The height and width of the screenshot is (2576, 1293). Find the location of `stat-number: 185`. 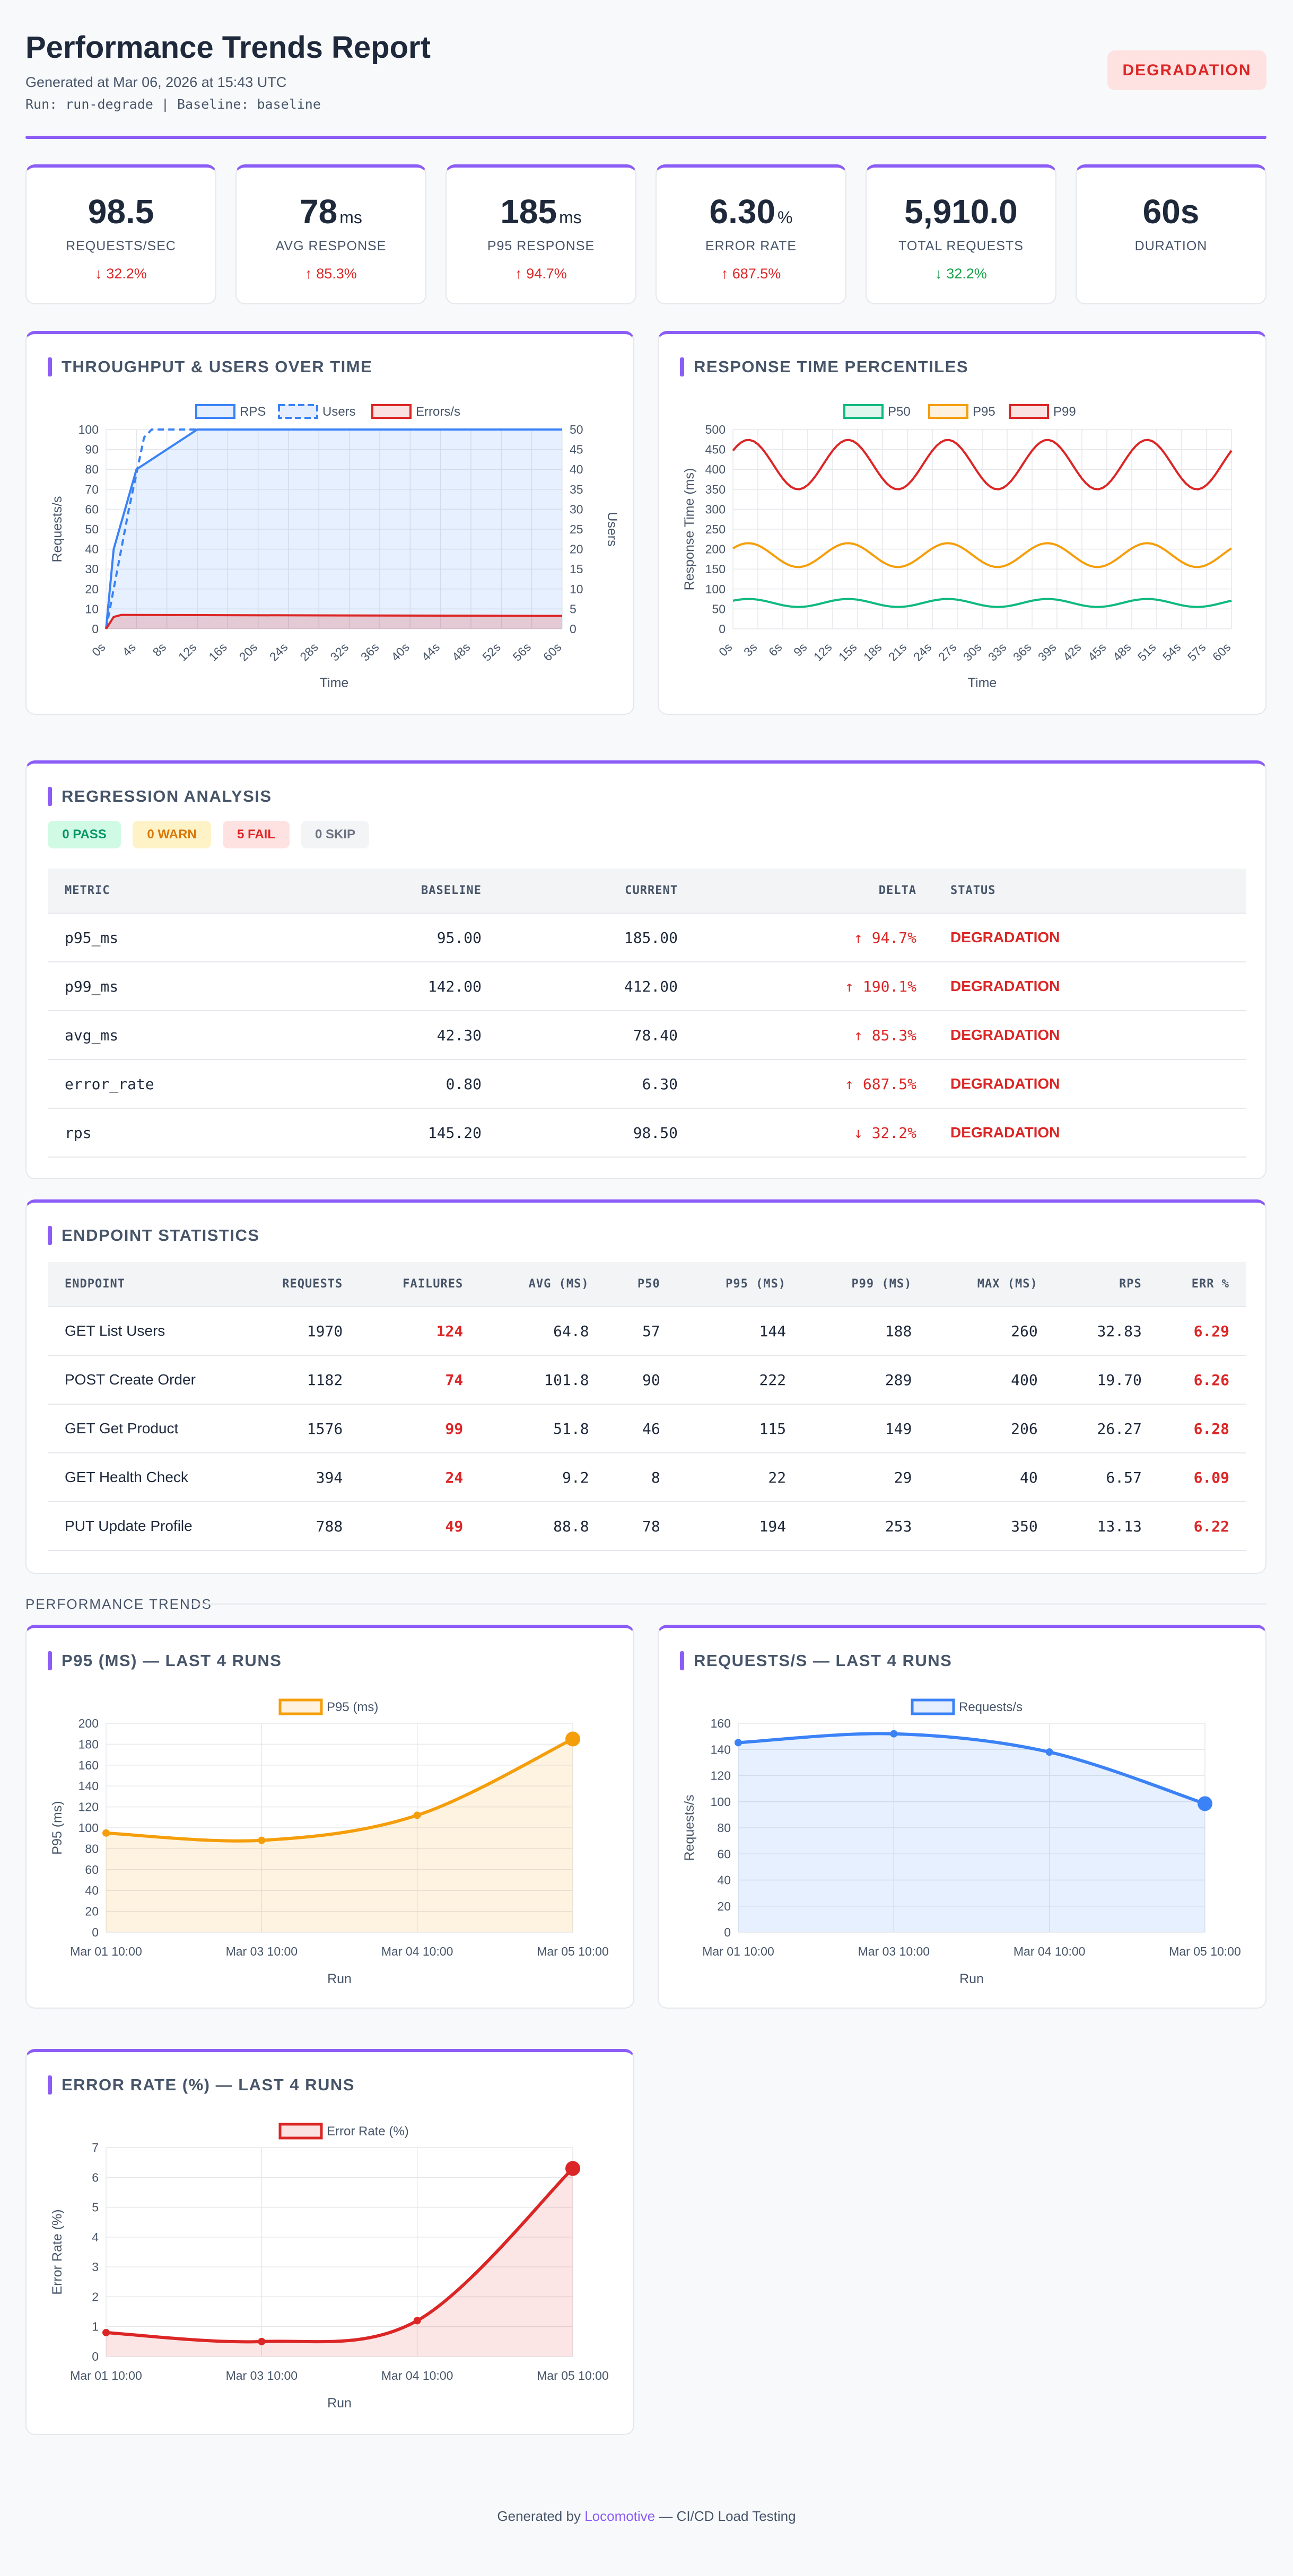

stat-number: 185 is located at coordinates (528, 211).